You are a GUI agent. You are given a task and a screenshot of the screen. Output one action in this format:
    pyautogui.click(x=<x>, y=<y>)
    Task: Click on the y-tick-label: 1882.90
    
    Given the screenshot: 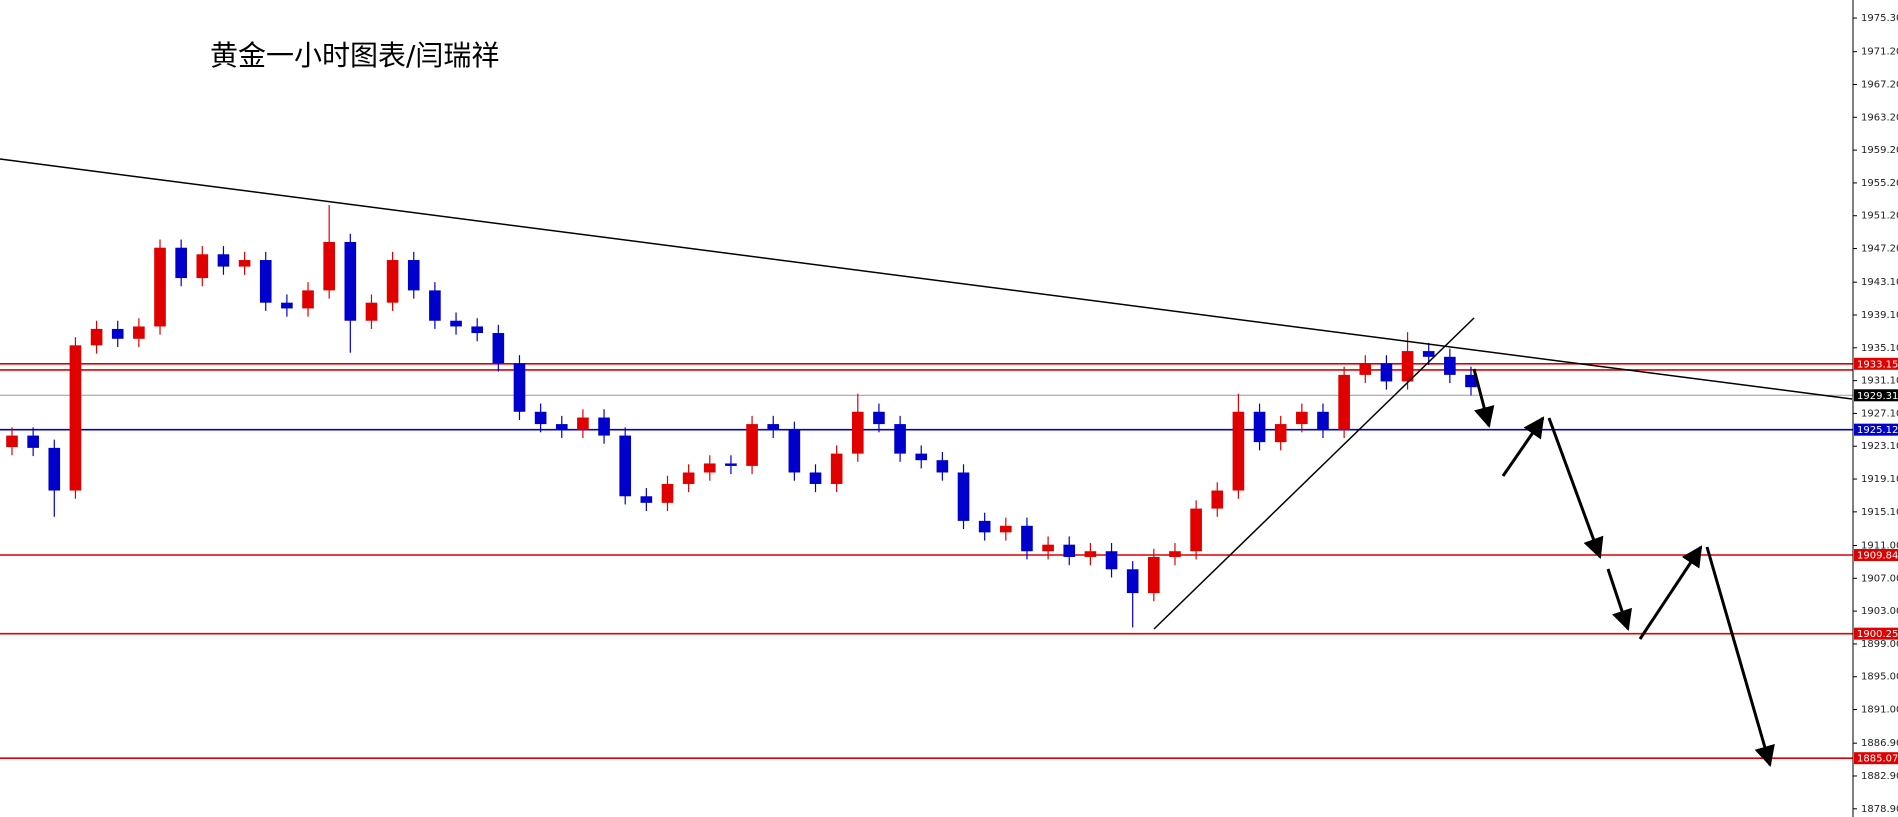 What is the action you would take?
    pyautogui.click(x=1879, y=776)
    